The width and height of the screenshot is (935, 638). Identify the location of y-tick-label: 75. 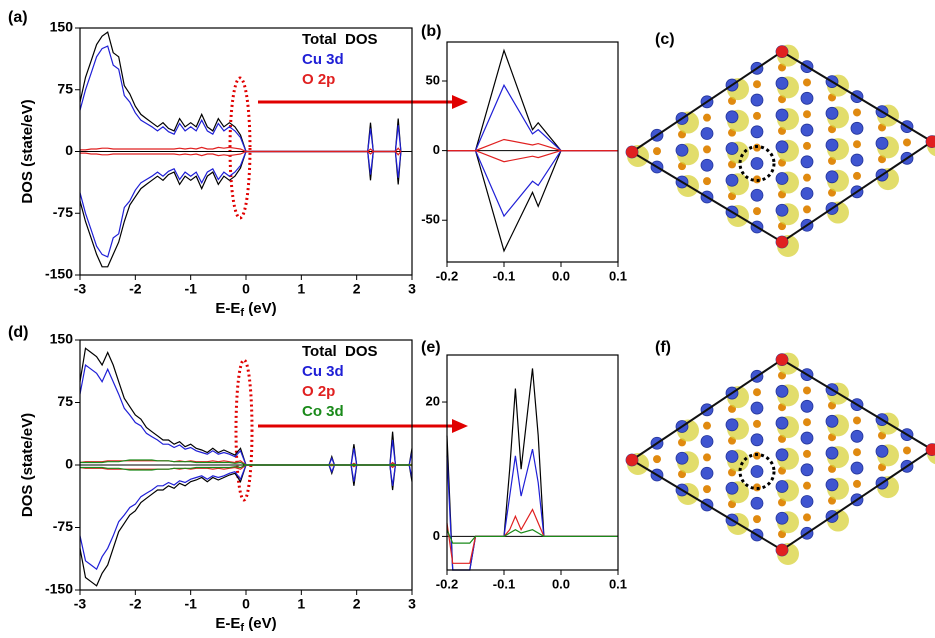
(65, 401).